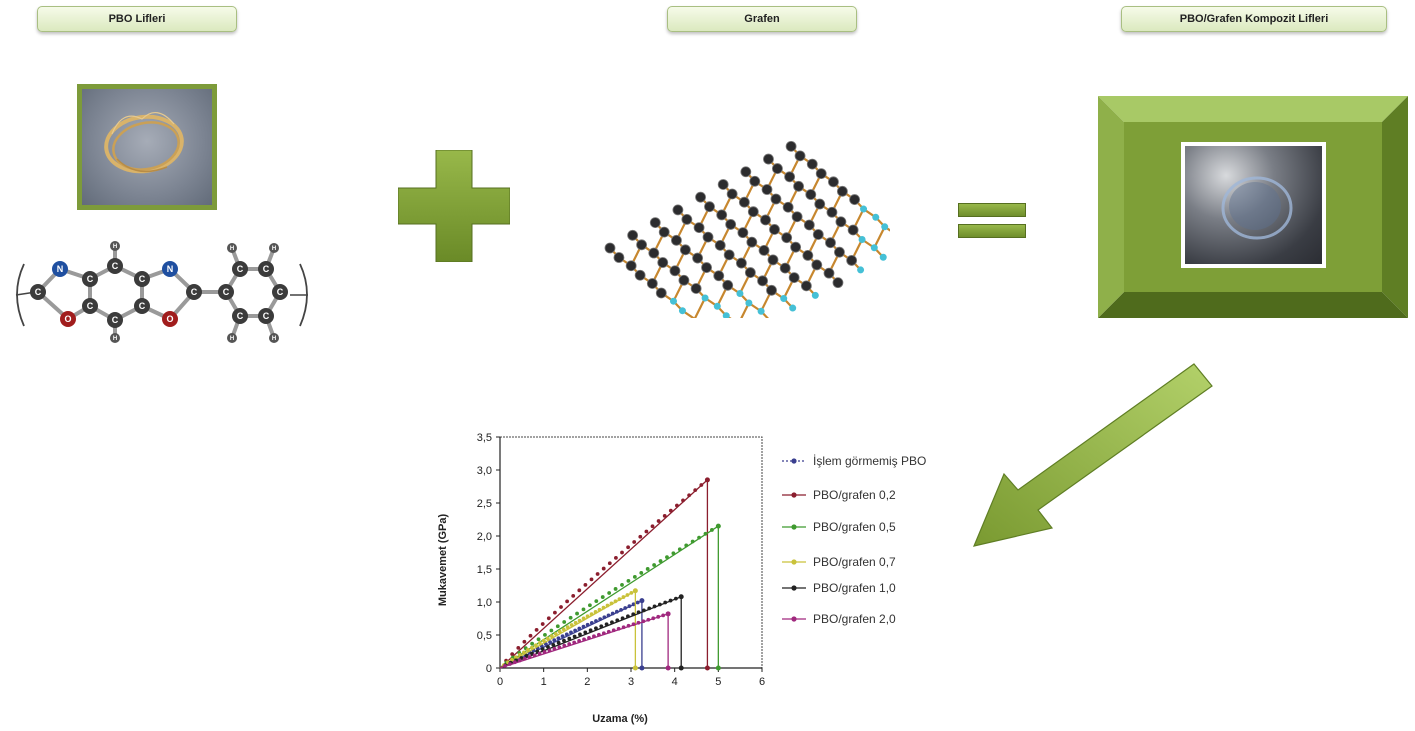 Image resolution: width=1415 pixels, height=731 pixels. I want to click on legend-label: PBO/grafen 0,2, so click(854, 495).